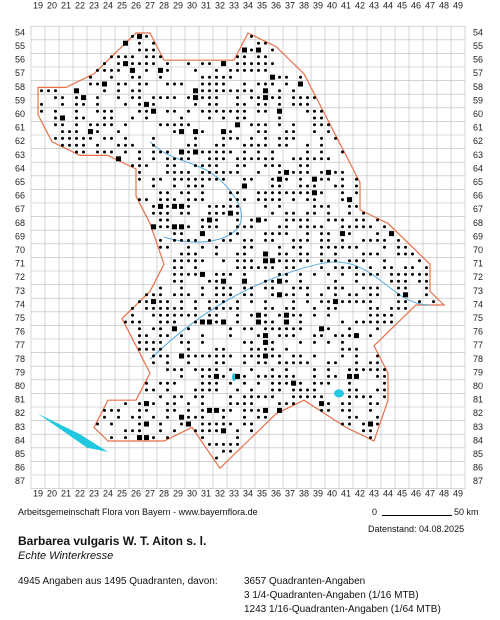  What do you see at coordinates (20, 60) in the screenshot?
I see `row-label: 56` at bounding box center [20, 60].